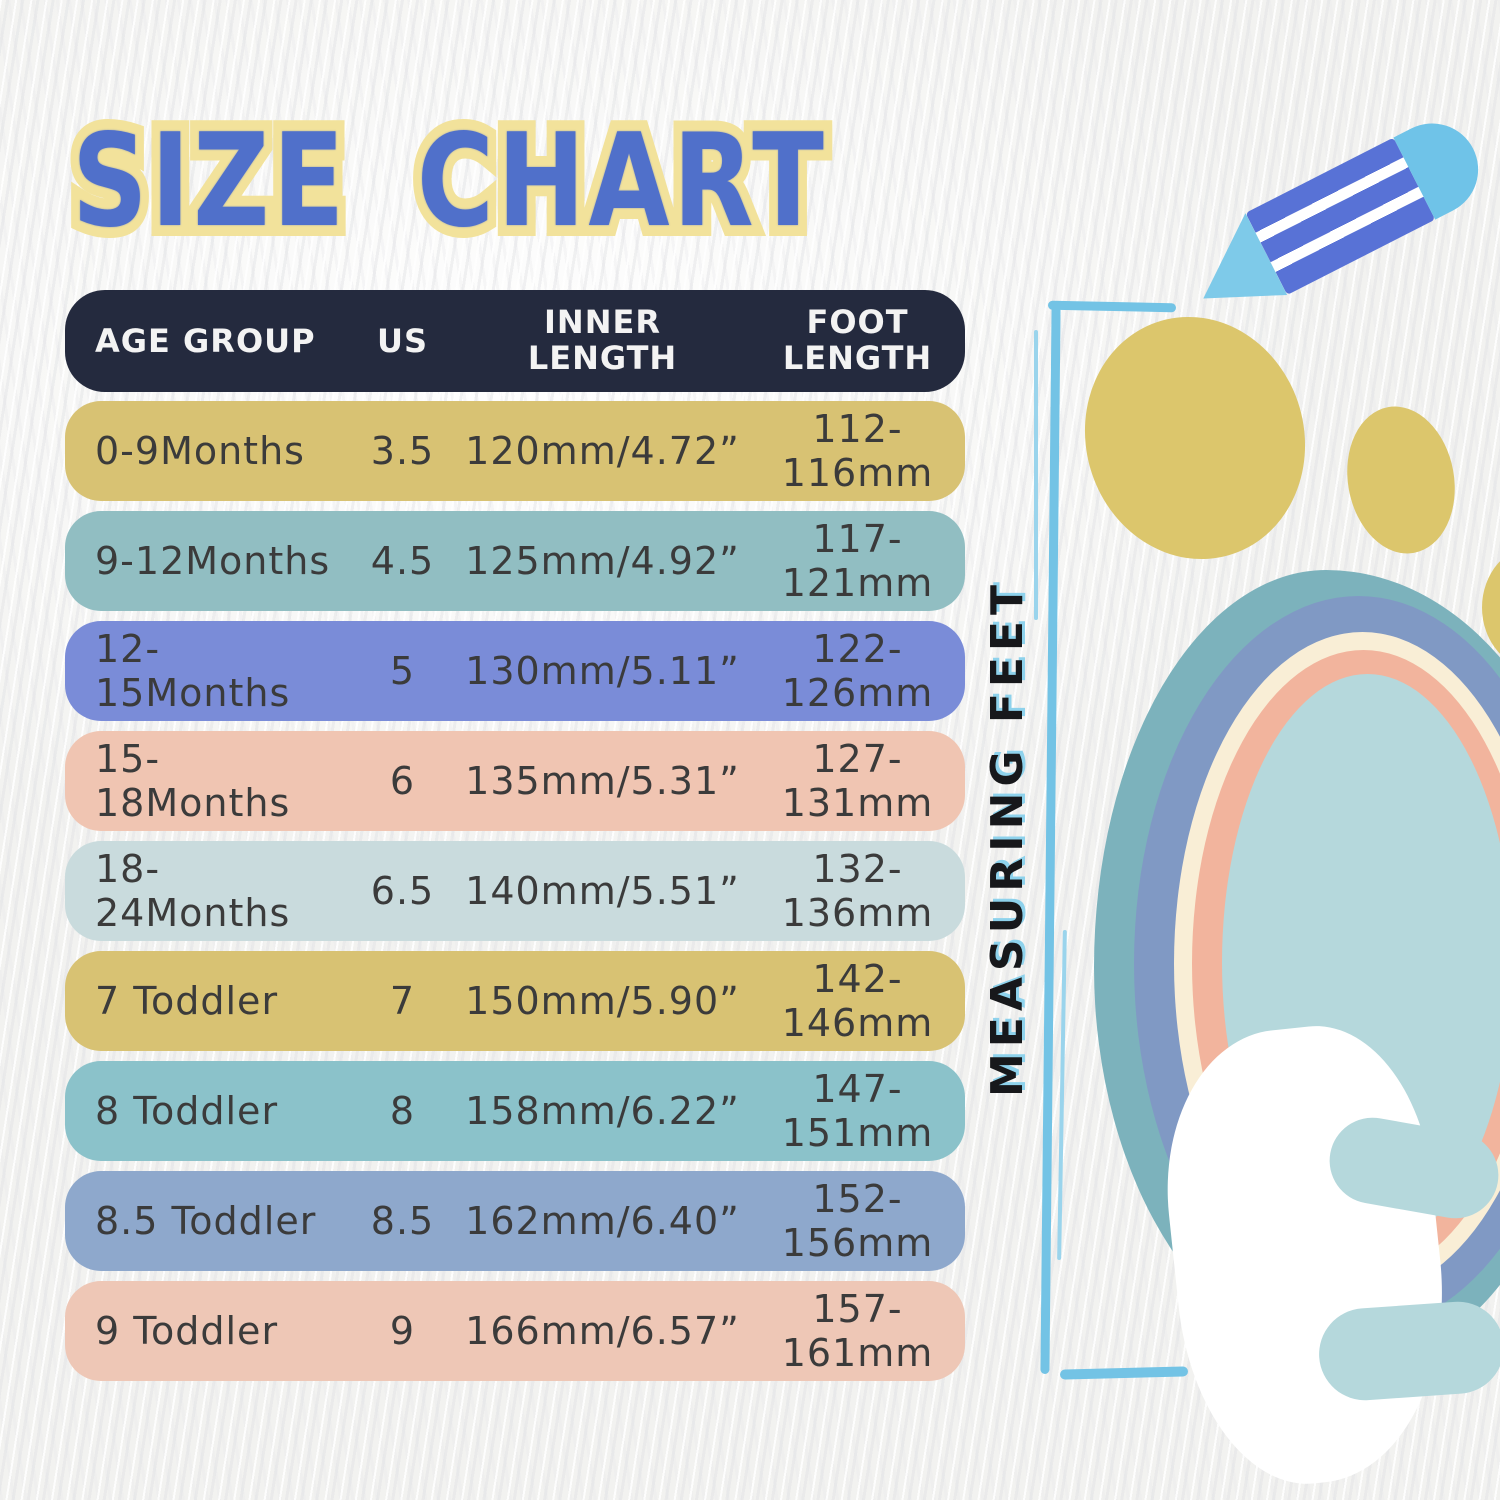 The width and height of the screenshot is (1500, 1500). What do you see at coordinates (515, 341) in the screenshot?
I see `table-header-row: AGE GROUP US INNER LENGTH FOOT LENGTH` at bounding box center [515, 341].